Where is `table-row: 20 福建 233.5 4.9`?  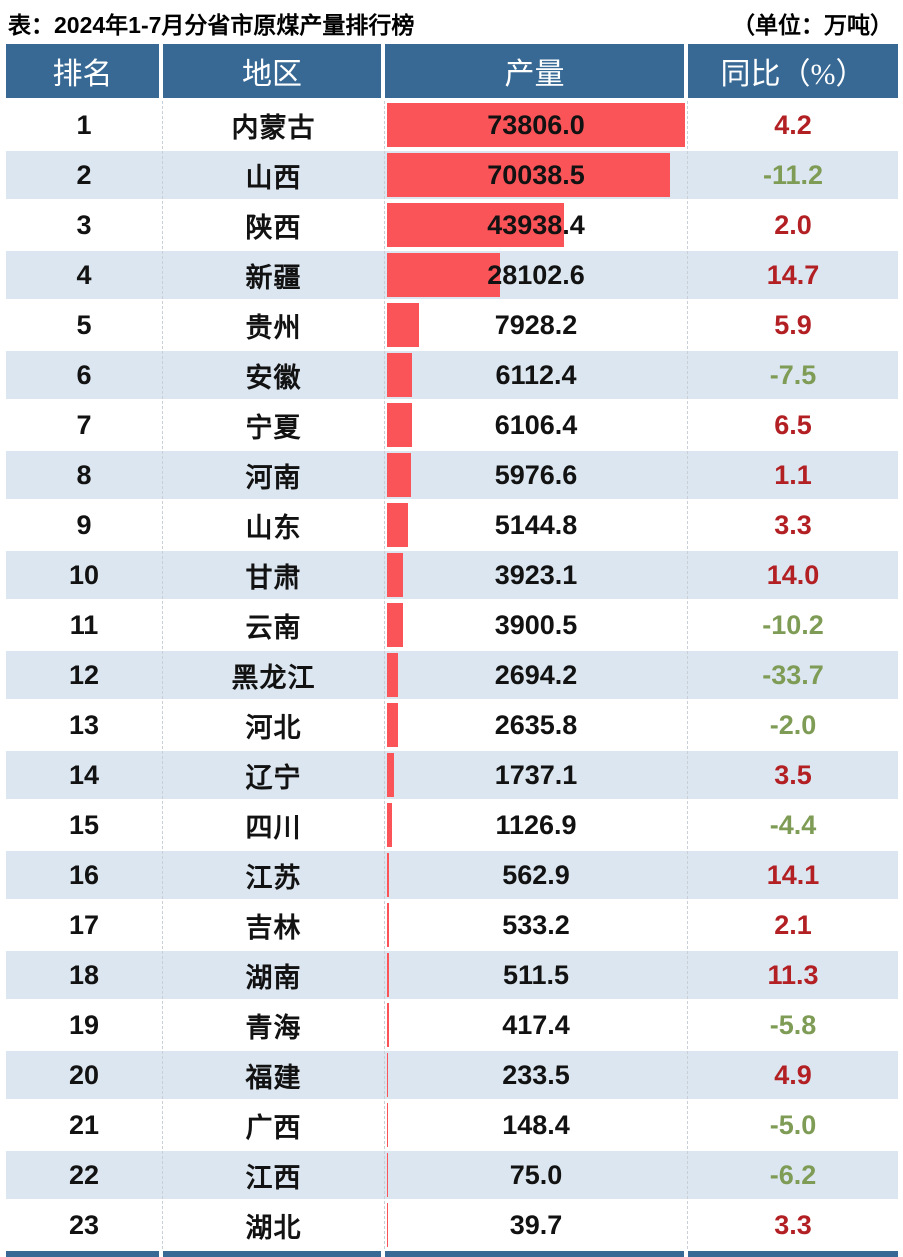
table-row: 20 福建 233.5 4.9 is located at coordinates (452, 1076).